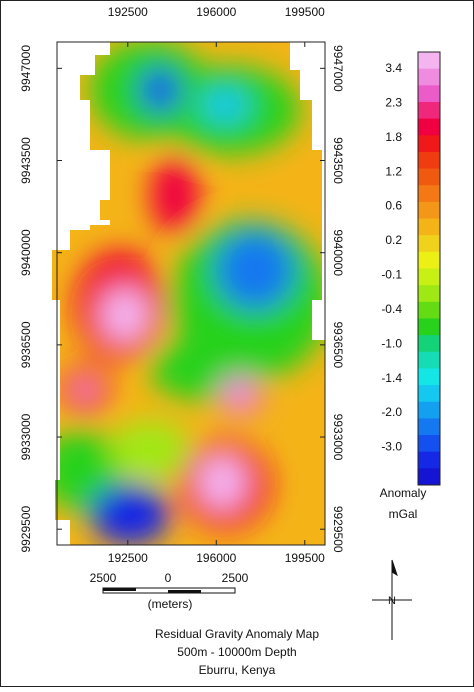  Describe the element at coordinates (391, 343) in the screenshot. I see `colorbar-tick-label: -1.0` at that location.